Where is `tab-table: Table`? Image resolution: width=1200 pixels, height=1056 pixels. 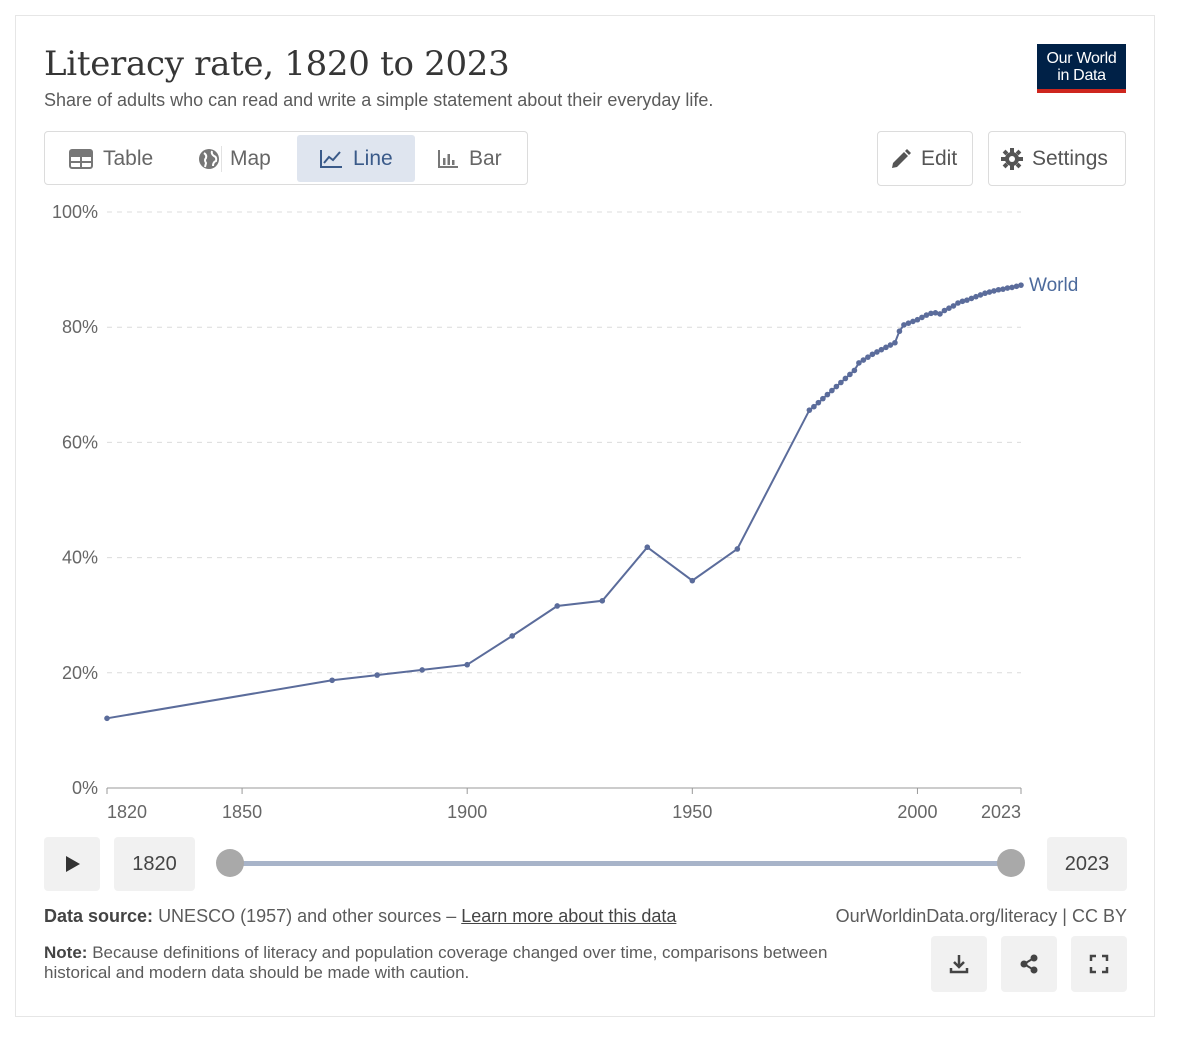 tab-table: Table is located at coordinates (132, 158).